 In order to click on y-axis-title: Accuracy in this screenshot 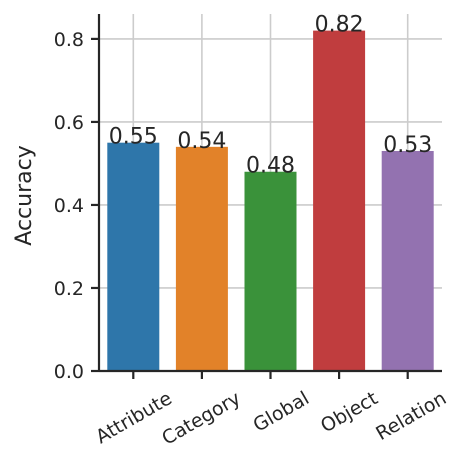, I will do `click(24, 195)`.